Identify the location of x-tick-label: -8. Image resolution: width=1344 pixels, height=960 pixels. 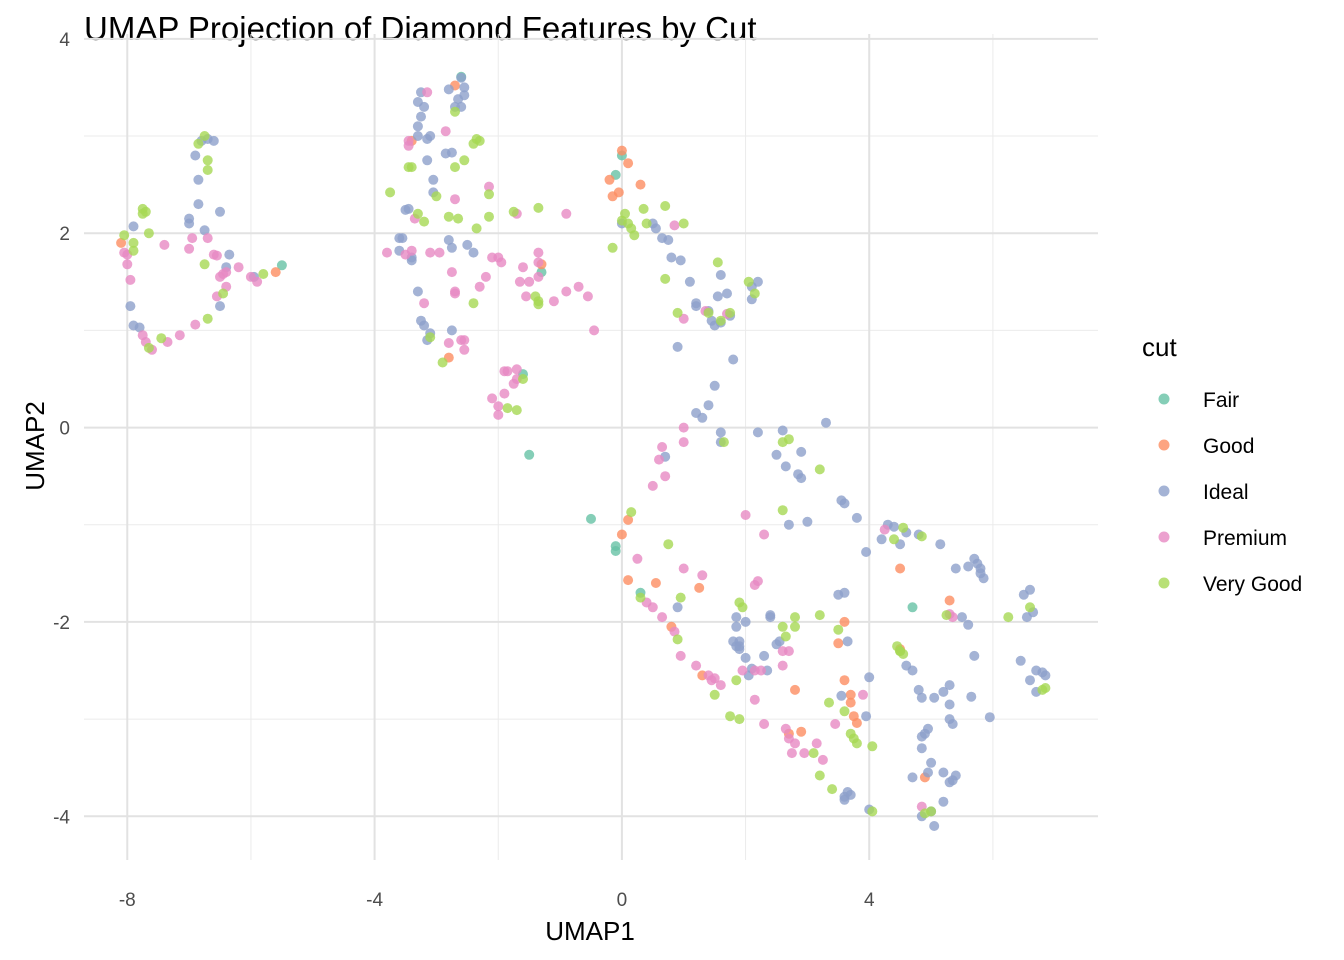
(127, 900).